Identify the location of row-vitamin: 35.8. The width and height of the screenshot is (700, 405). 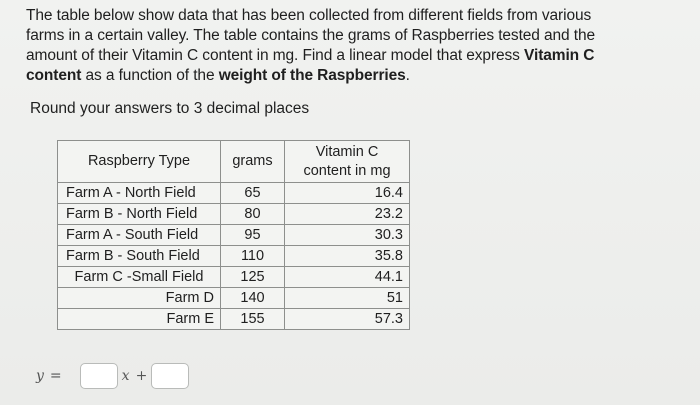
(347, 256).